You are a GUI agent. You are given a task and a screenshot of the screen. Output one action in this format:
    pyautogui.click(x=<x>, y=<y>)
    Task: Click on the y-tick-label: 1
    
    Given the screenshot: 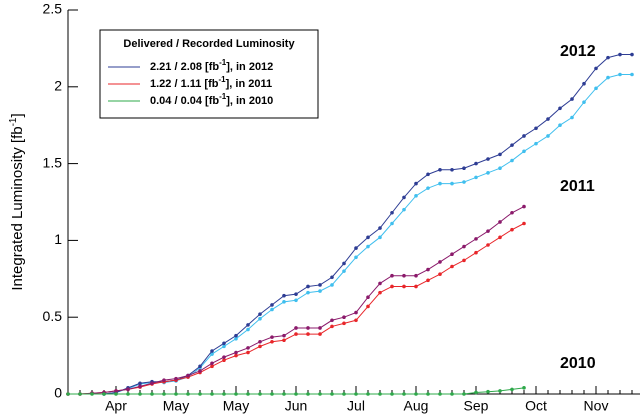 What is the action you would take?
    pyautogui.click(x=58, y=239)
    